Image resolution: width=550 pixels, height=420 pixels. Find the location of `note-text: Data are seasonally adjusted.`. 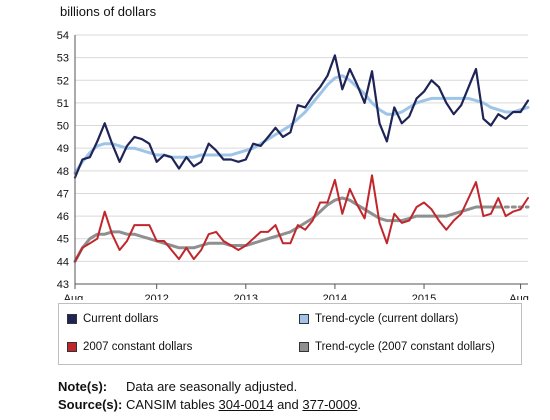

note-text: Data are seasonally adjusted. is located at coordinates (212, 386).